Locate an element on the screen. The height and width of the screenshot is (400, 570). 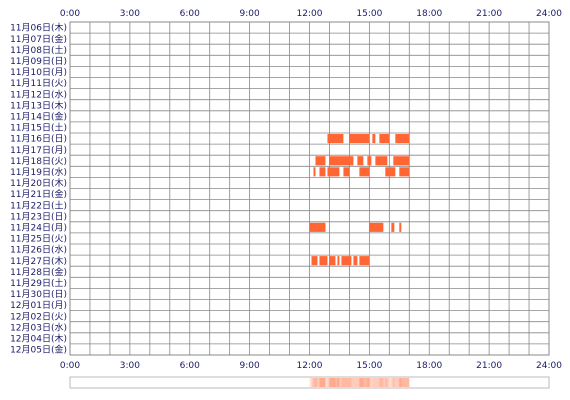
row-label: 11月08日(土) is located at coordinates (38, 50).